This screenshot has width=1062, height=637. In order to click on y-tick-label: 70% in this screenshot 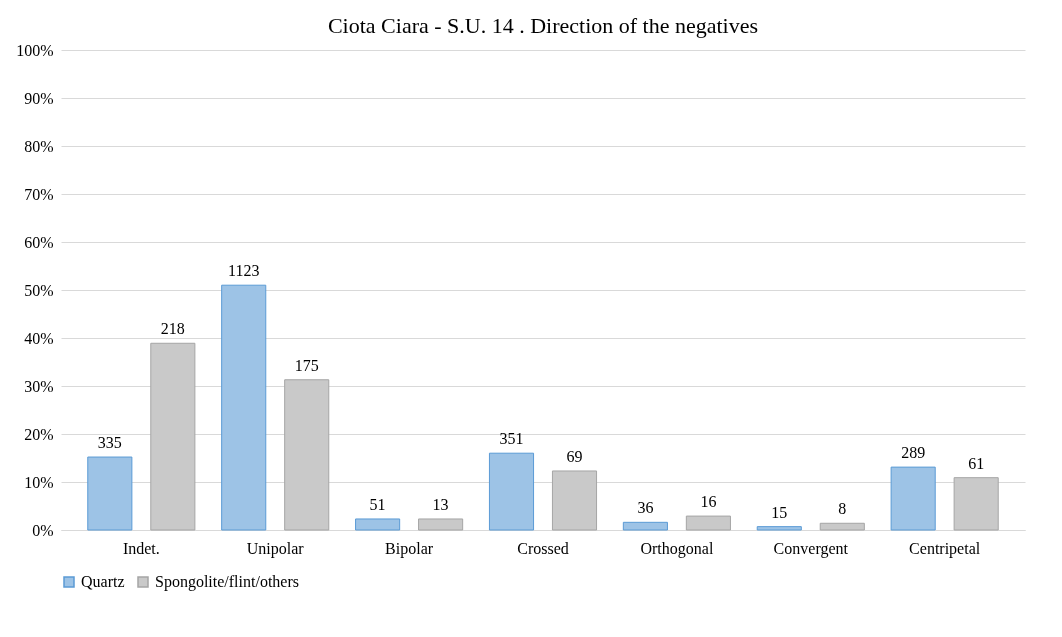, I will do `click(39, 194)`.